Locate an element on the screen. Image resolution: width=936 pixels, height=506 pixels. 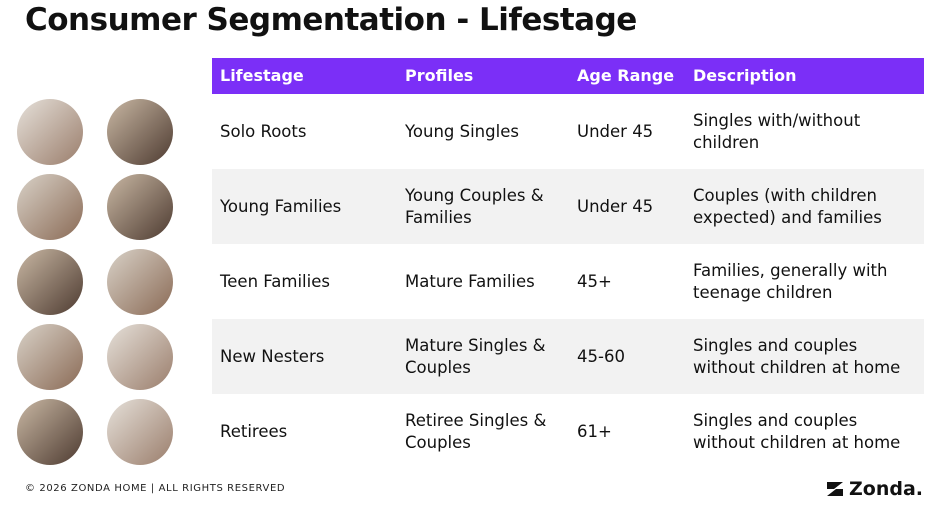
table-cell: Solo Roots is located at coordinates (263, 131).